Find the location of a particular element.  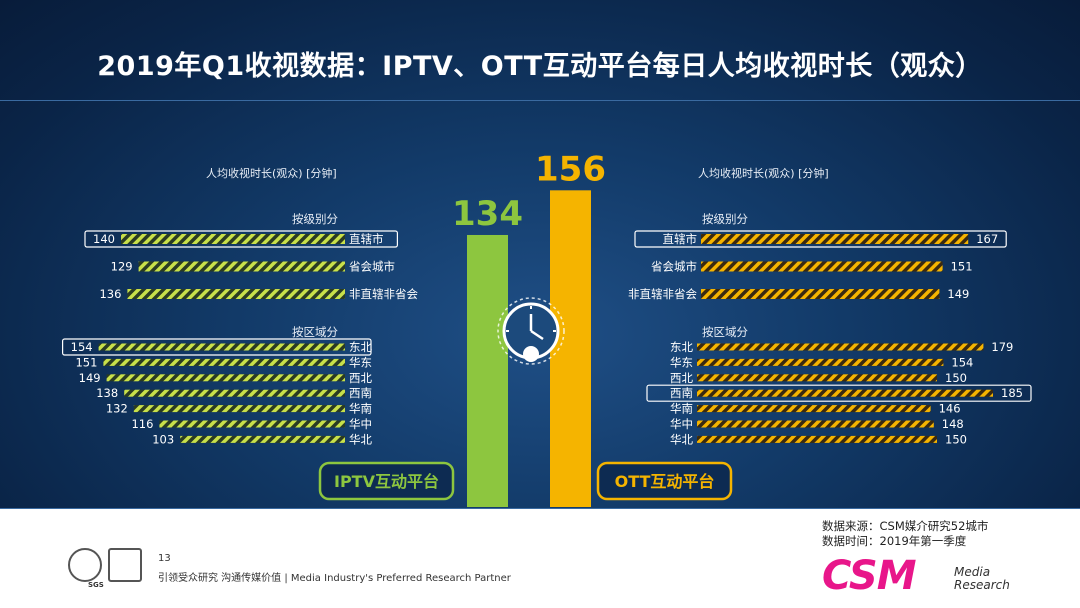

ott-bar-value: 149 is located at coordinates (958, 294).